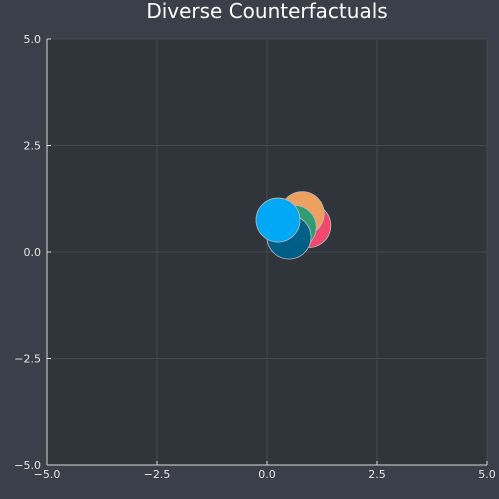 The width and height of the screenshot is (499, 499). Describe the element at coordinates (157, 474) in the screenshot. I see `x-tick-label: −2.5` at that location.